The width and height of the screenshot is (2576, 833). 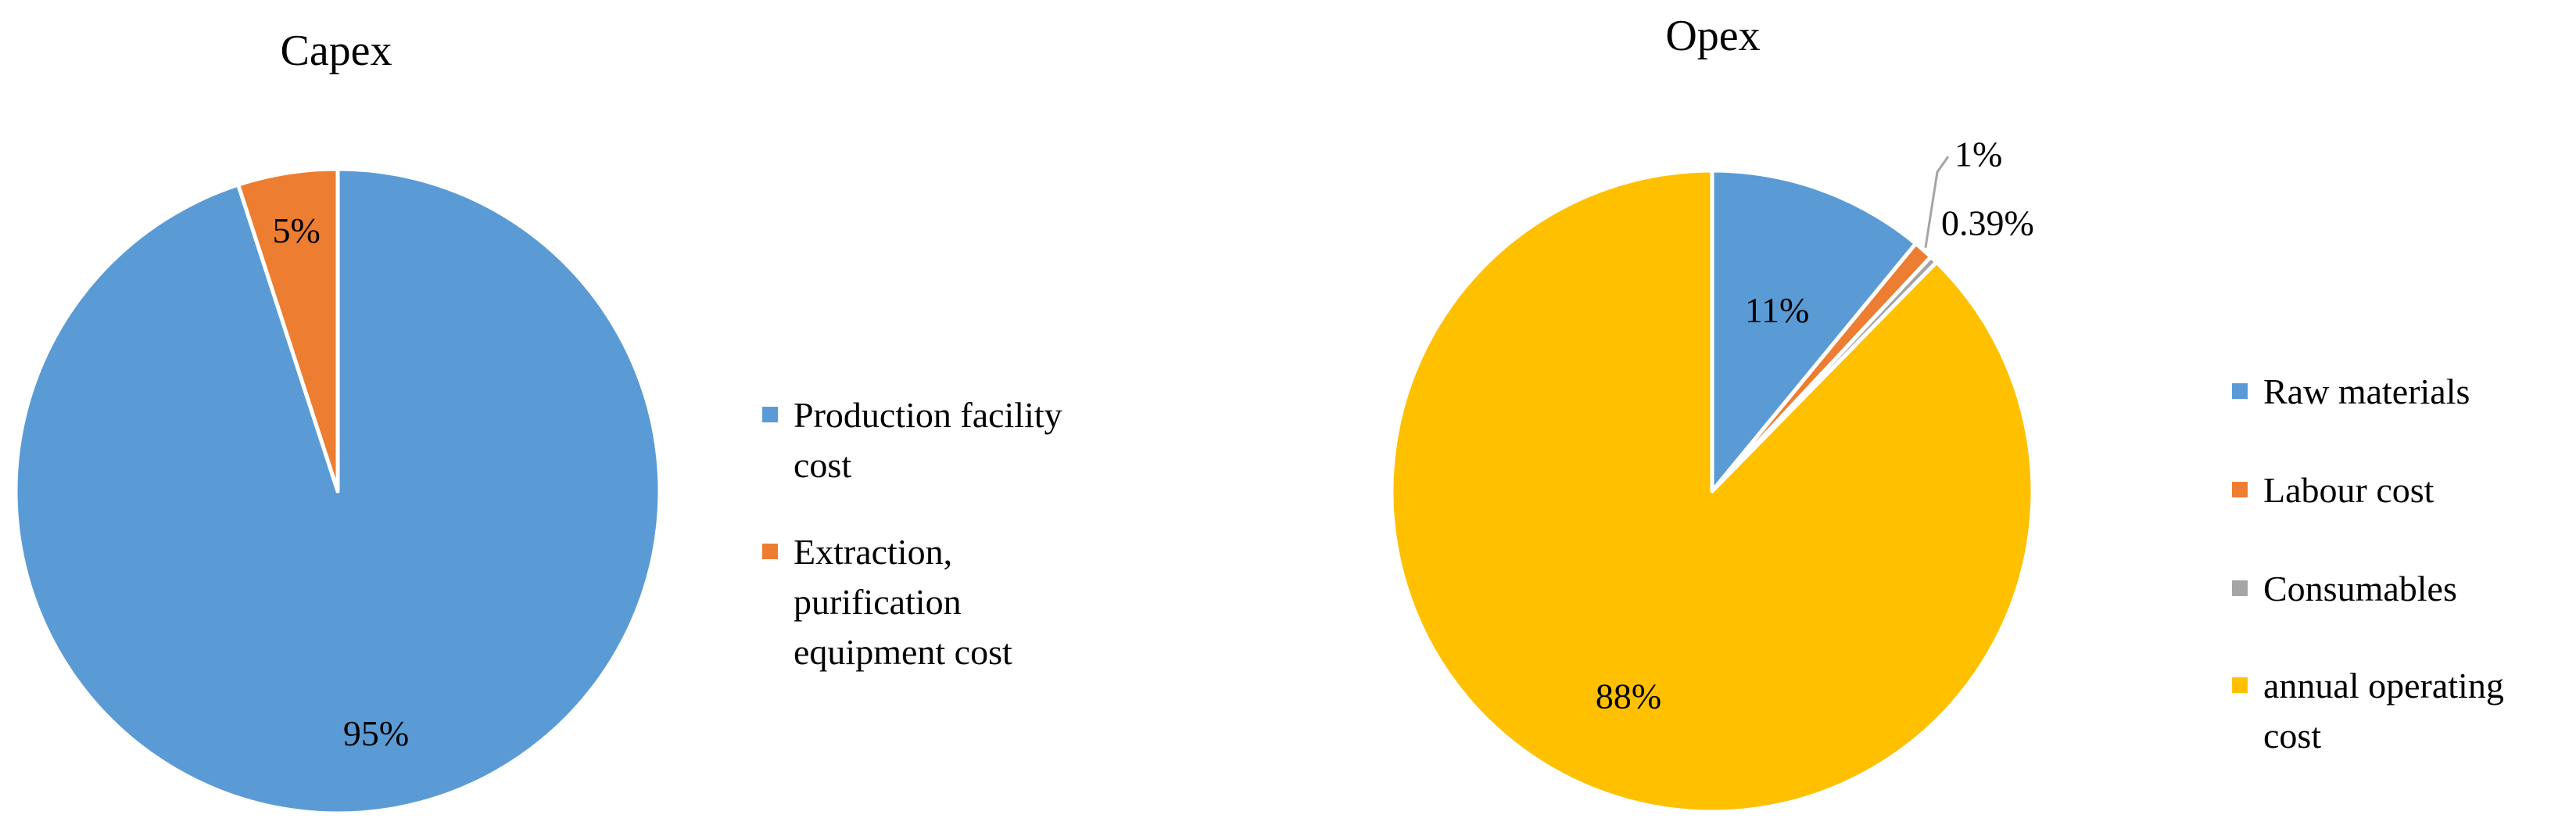 I want to click on opex-legend-item-consumables: Consumables, so click(x=2344, y=589).